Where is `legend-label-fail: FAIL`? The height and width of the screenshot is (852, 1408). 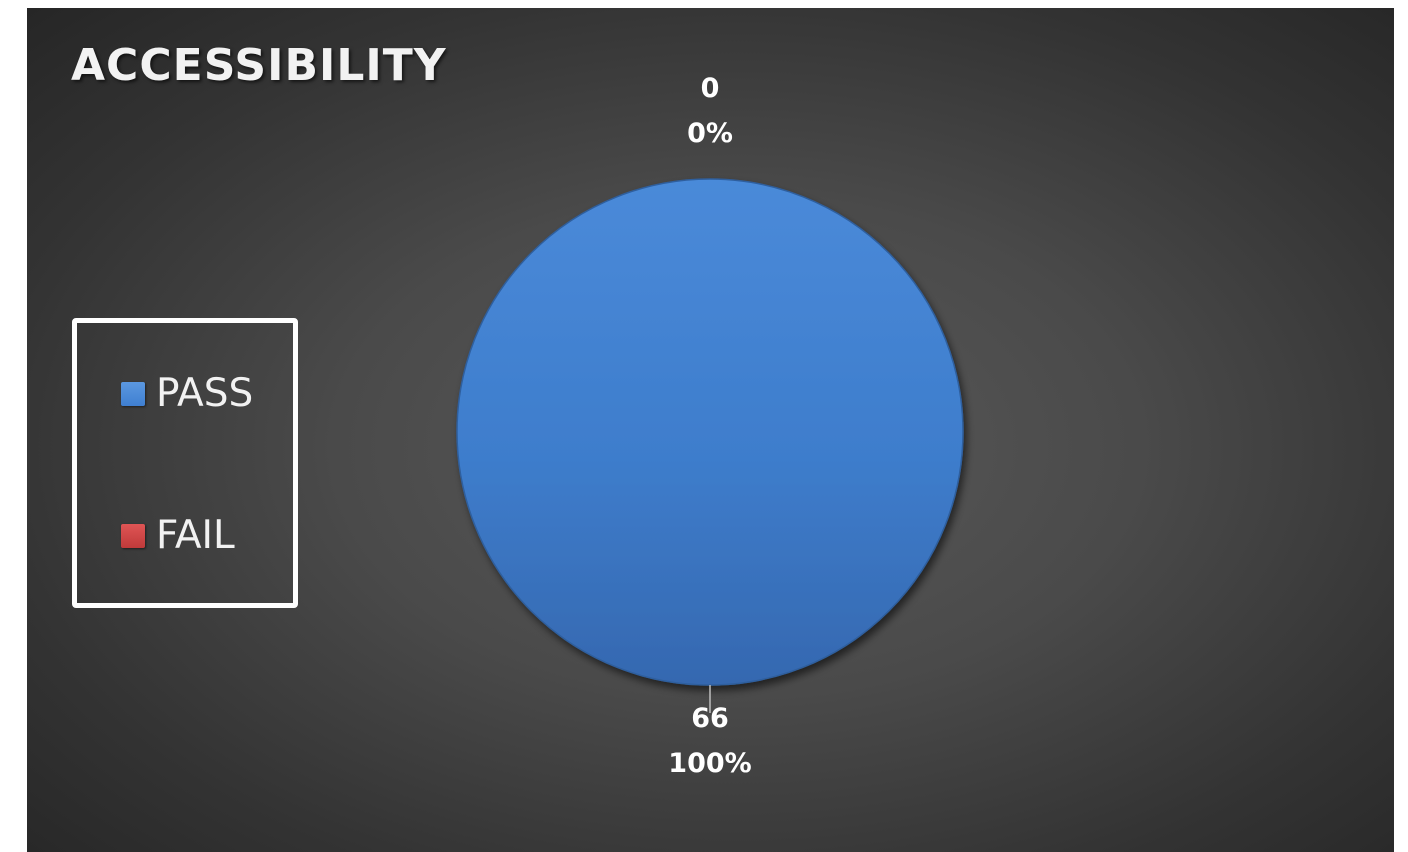 legend-label-fail: FAIL is located at coordinates (195, 535).